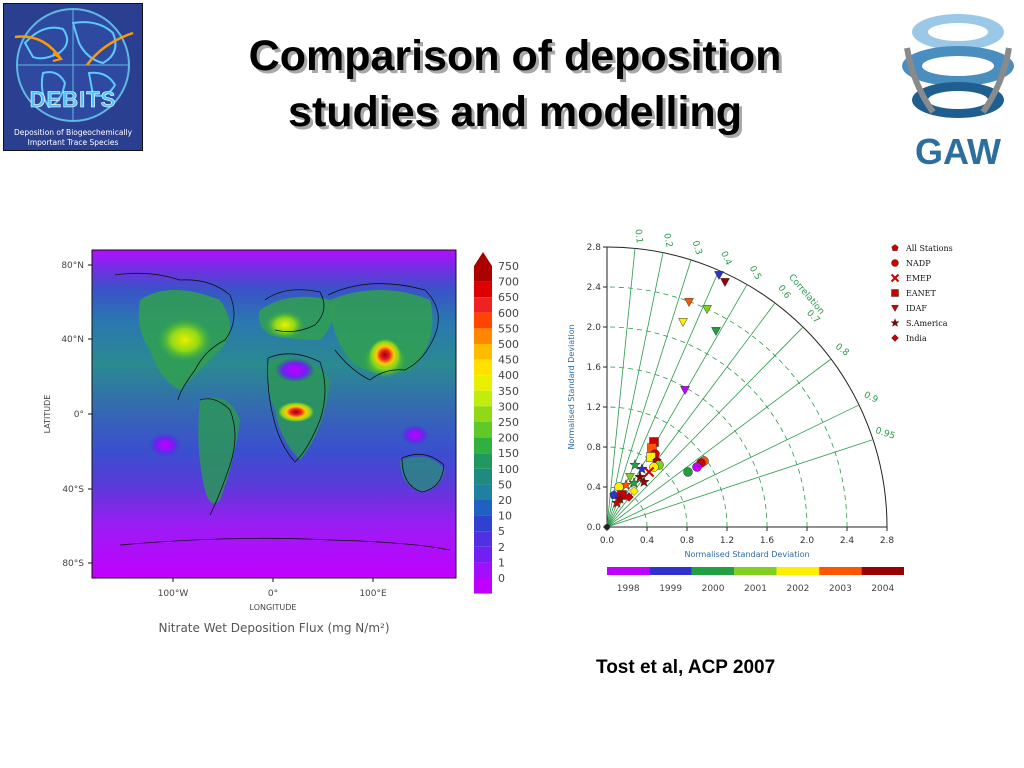 This screenshot has height=768, width=1024. Describe the element at coordinates (918, 263) in the screenshot. I see `legend-label: NADP` at that location.